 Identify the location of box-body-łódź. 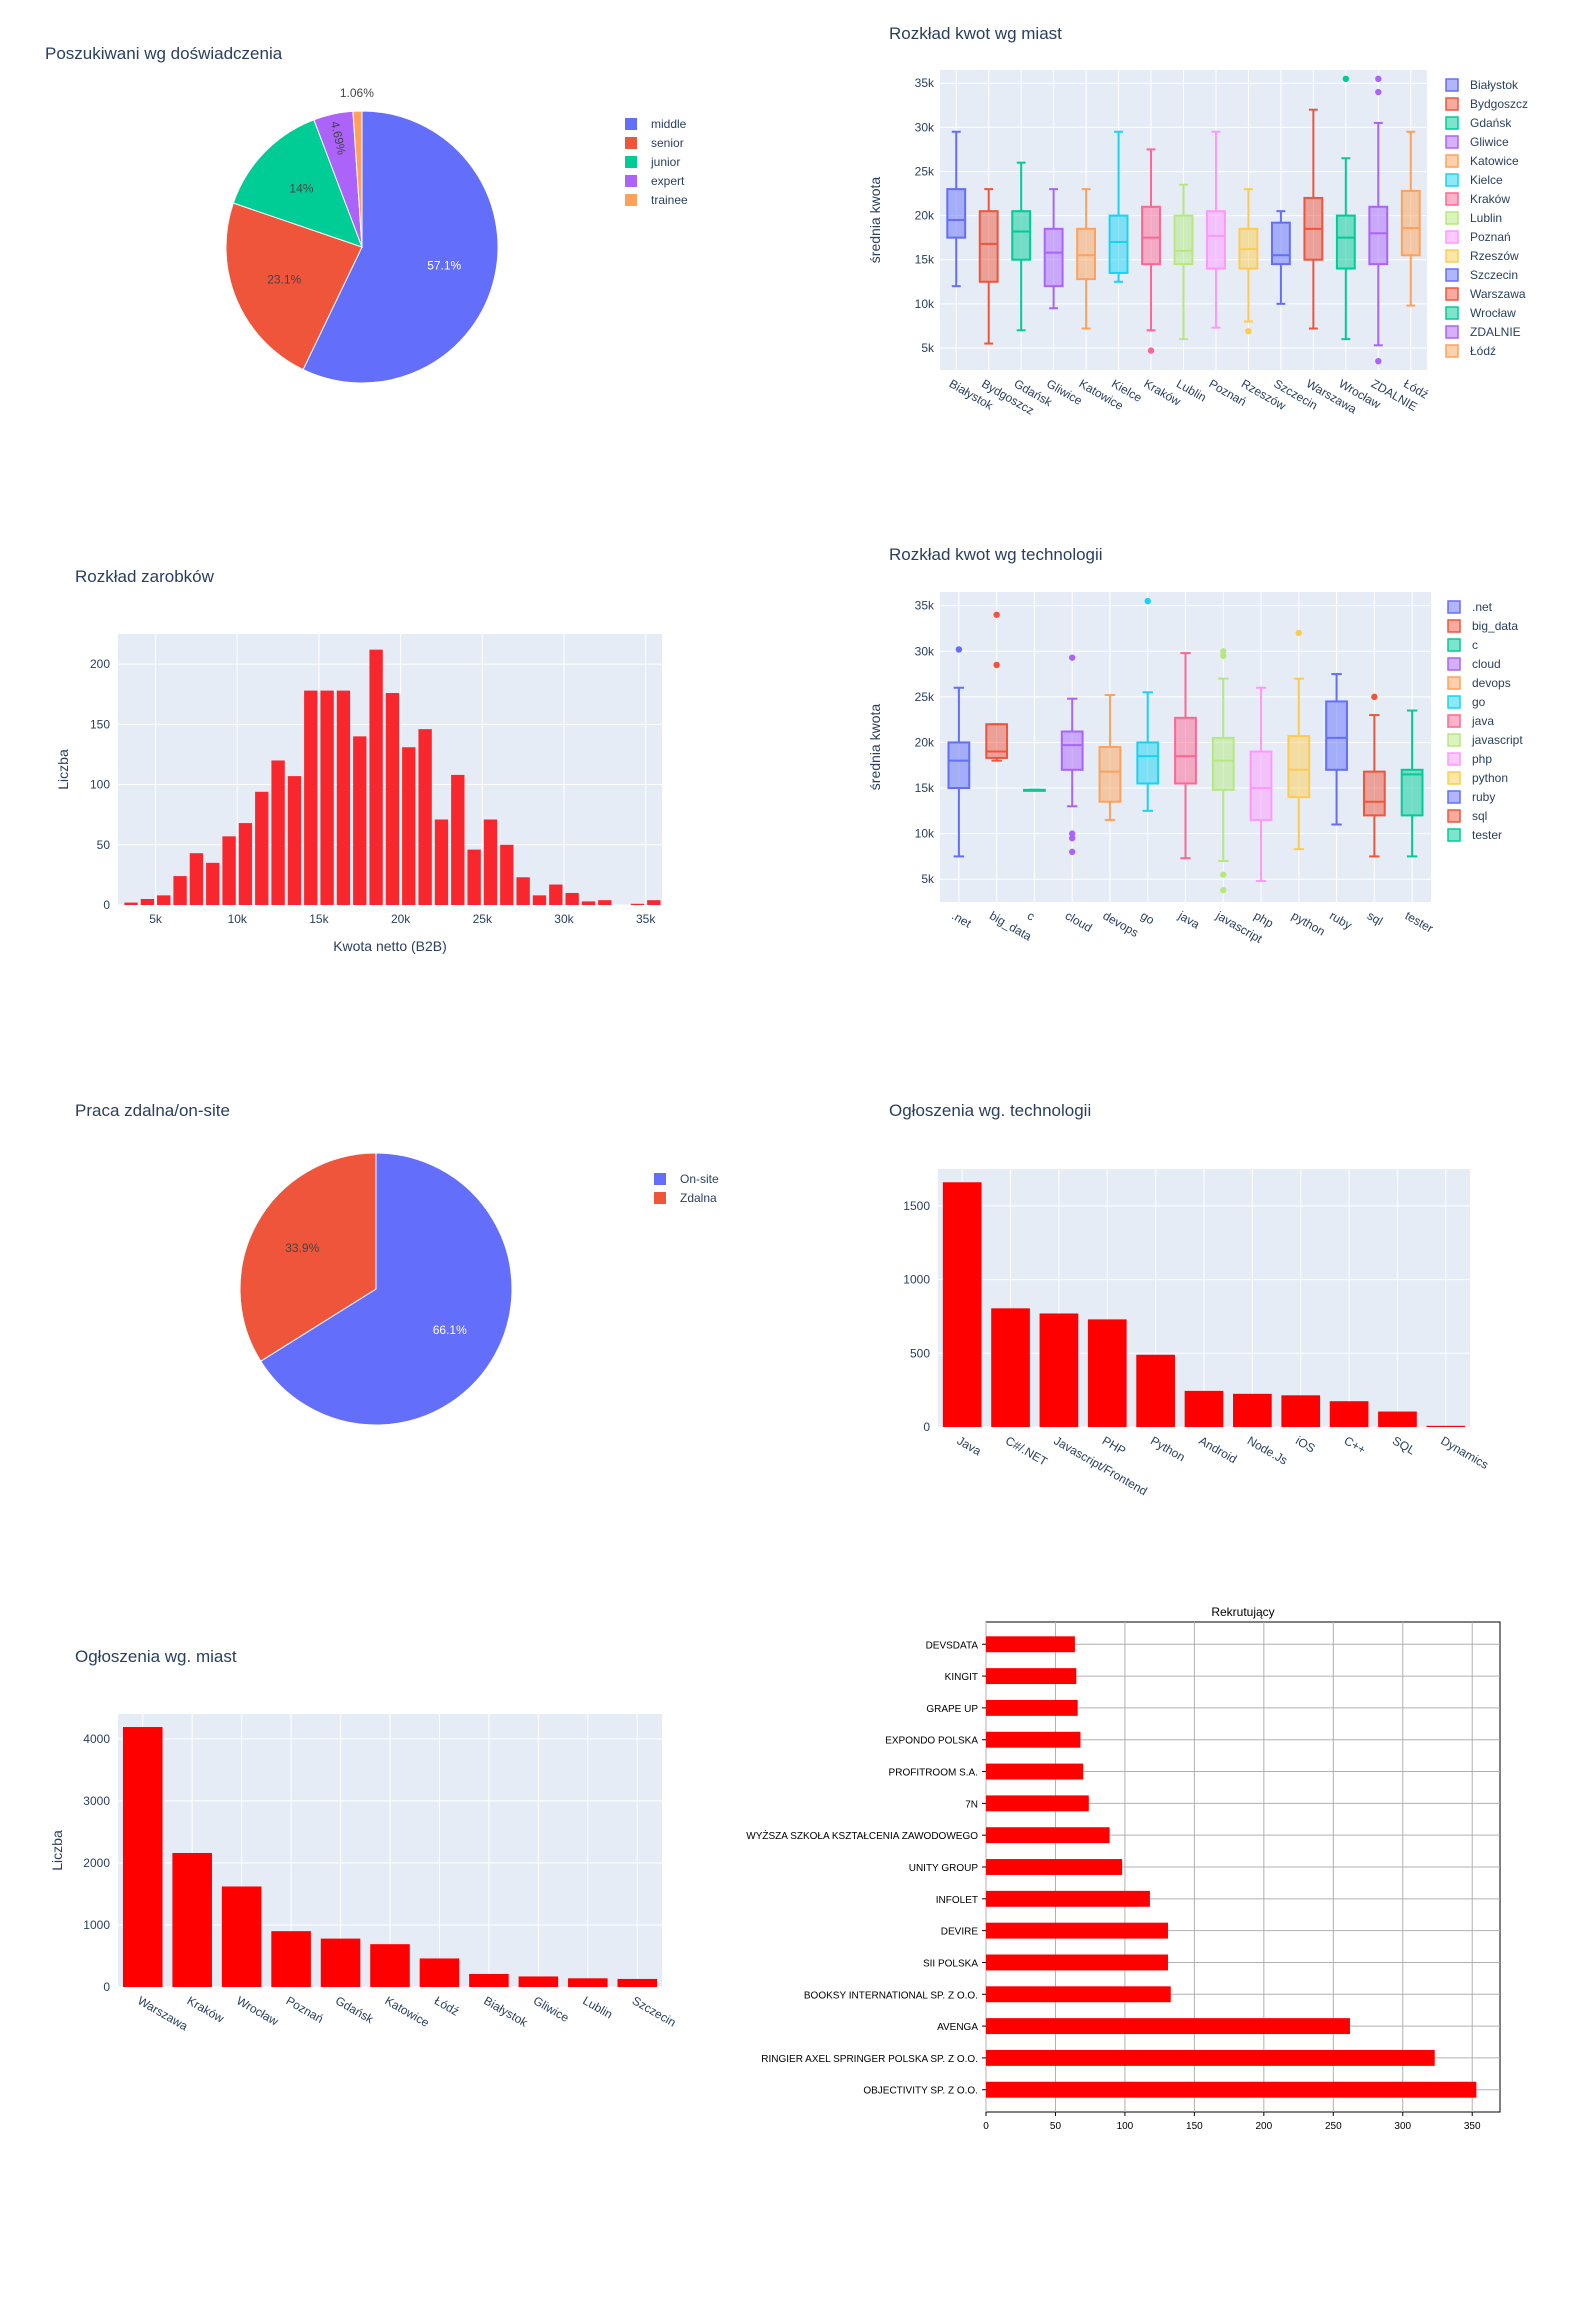
(1410, 223).